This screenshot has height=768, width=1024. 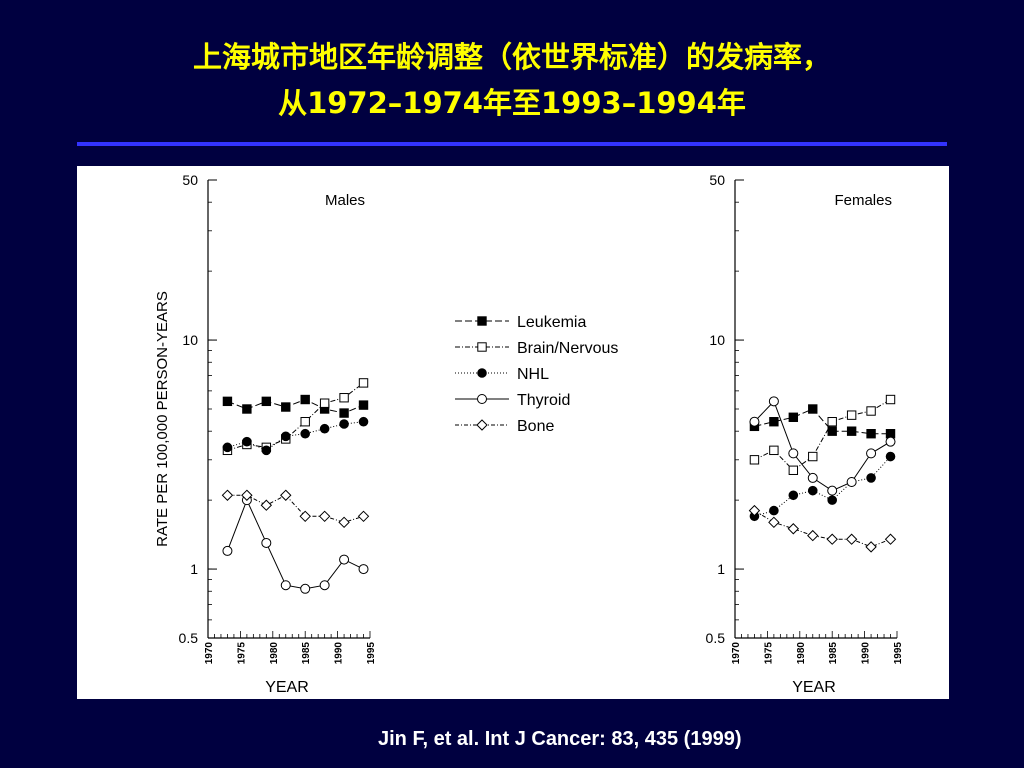 I want to click on x-axis-title: YEAR, so click(x=287, y=687).